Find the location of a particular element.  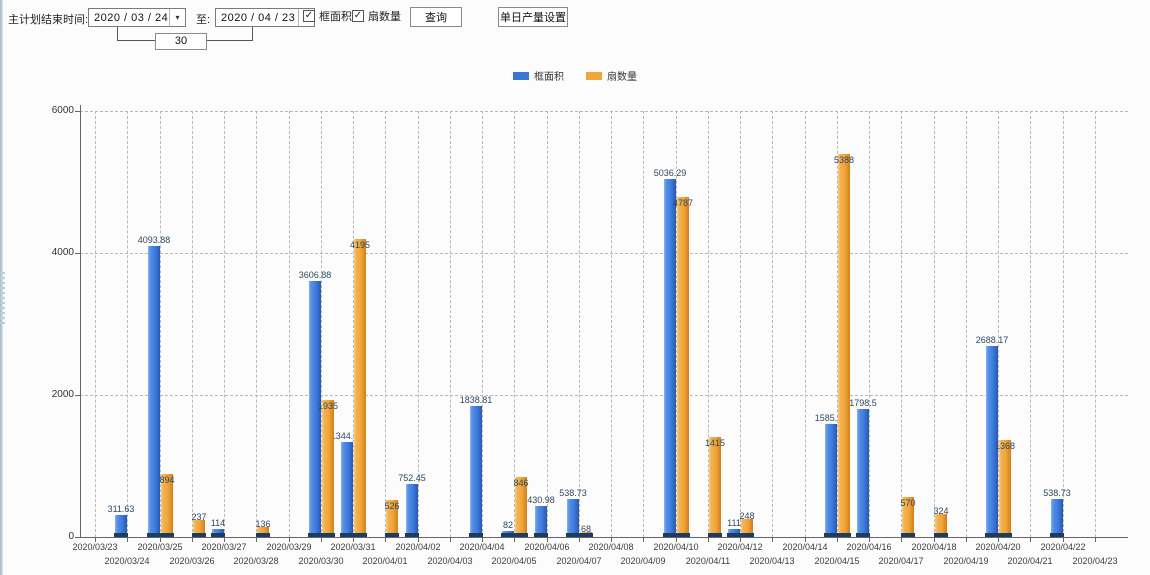

date-from-picker: 2020 / 03 / 24 ▾ is located at coordinates (137, 17).